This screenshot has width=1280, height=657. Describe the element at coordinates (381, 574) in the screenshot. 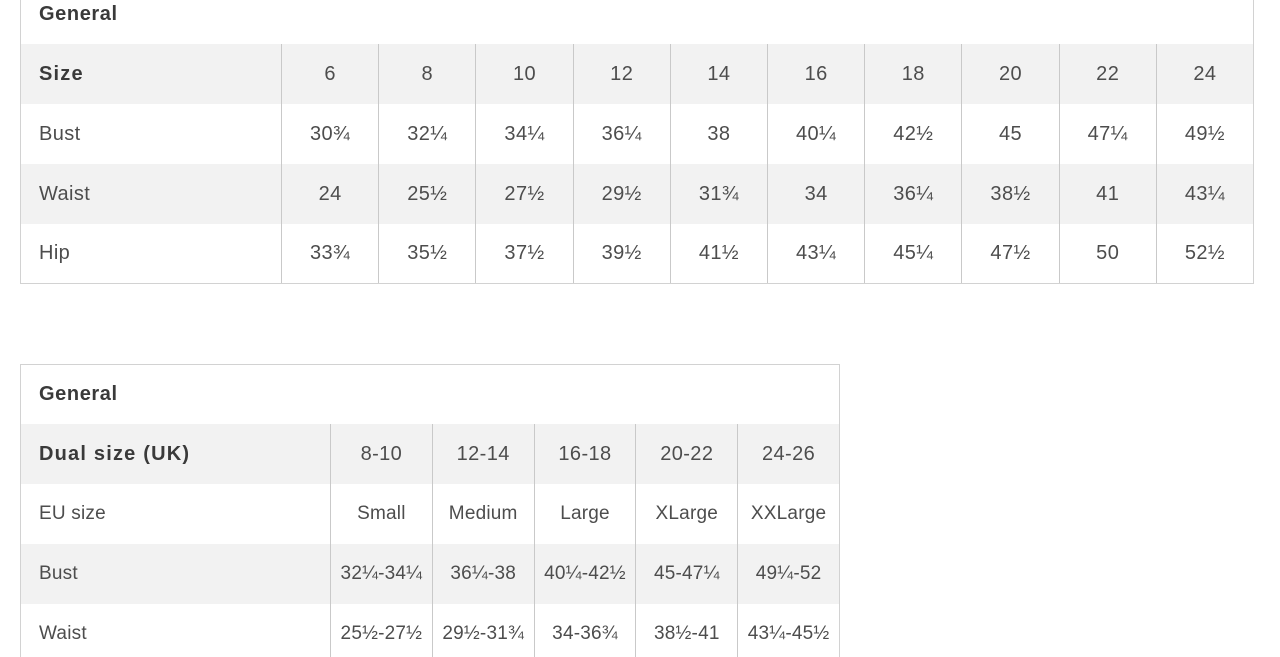

I see `bust-range-cell: 32¼-34¼` at that location.